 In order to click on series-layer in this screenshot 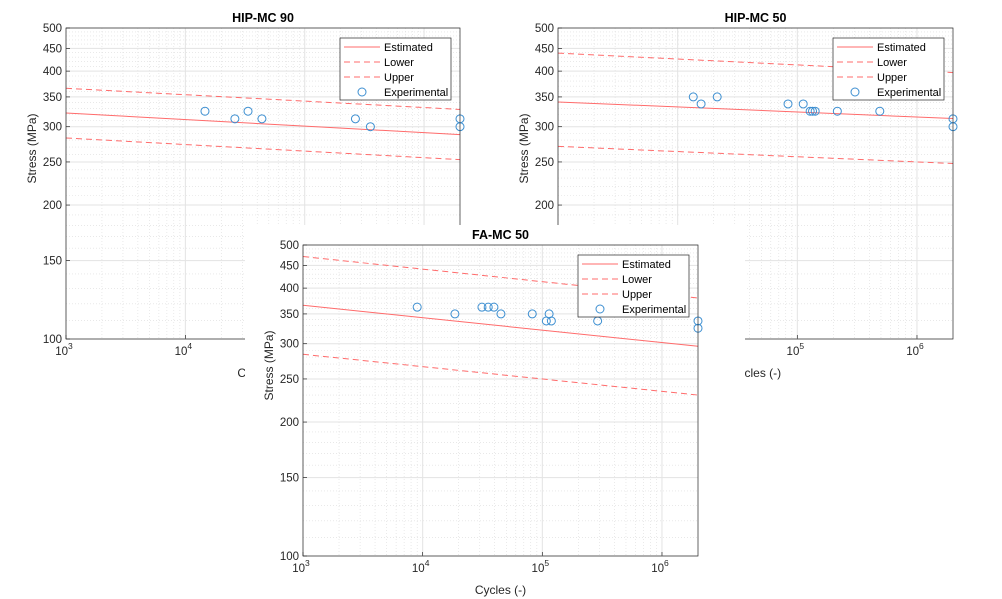, I will do `click(265, 124)`.